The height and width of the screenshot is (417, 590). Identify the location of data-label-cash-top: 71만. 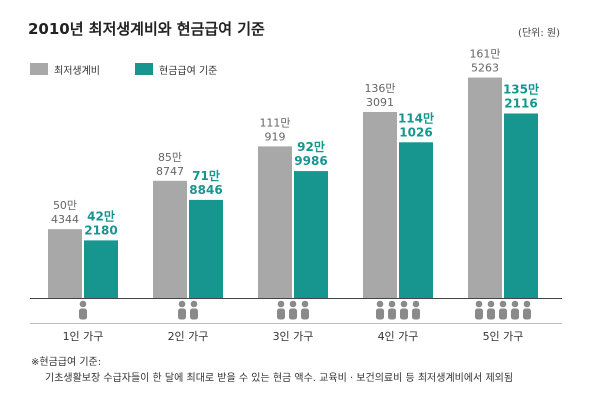
(206, 175).